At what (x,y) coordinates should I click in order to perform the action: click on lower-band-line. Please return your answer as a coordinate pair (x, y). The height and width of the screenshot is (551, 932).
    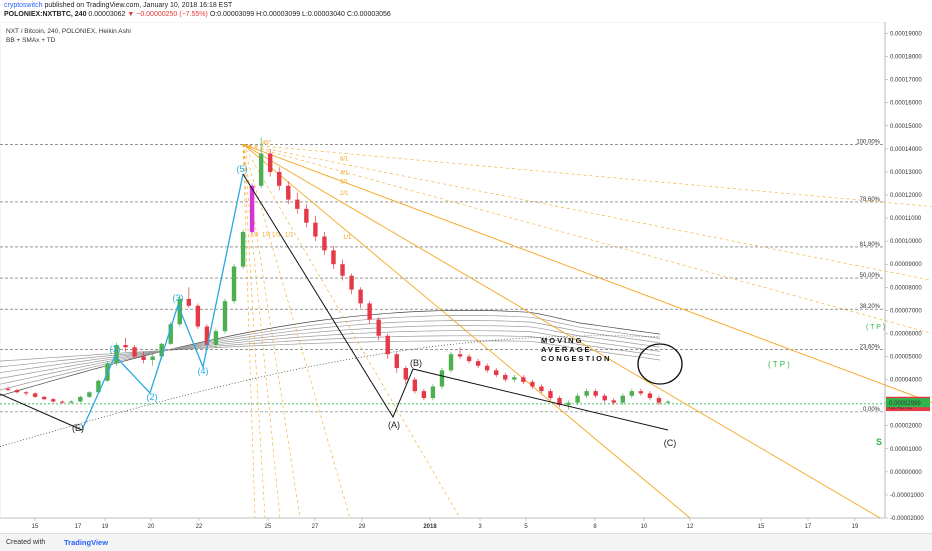
    Looking at the image, I should click on (330, 391).